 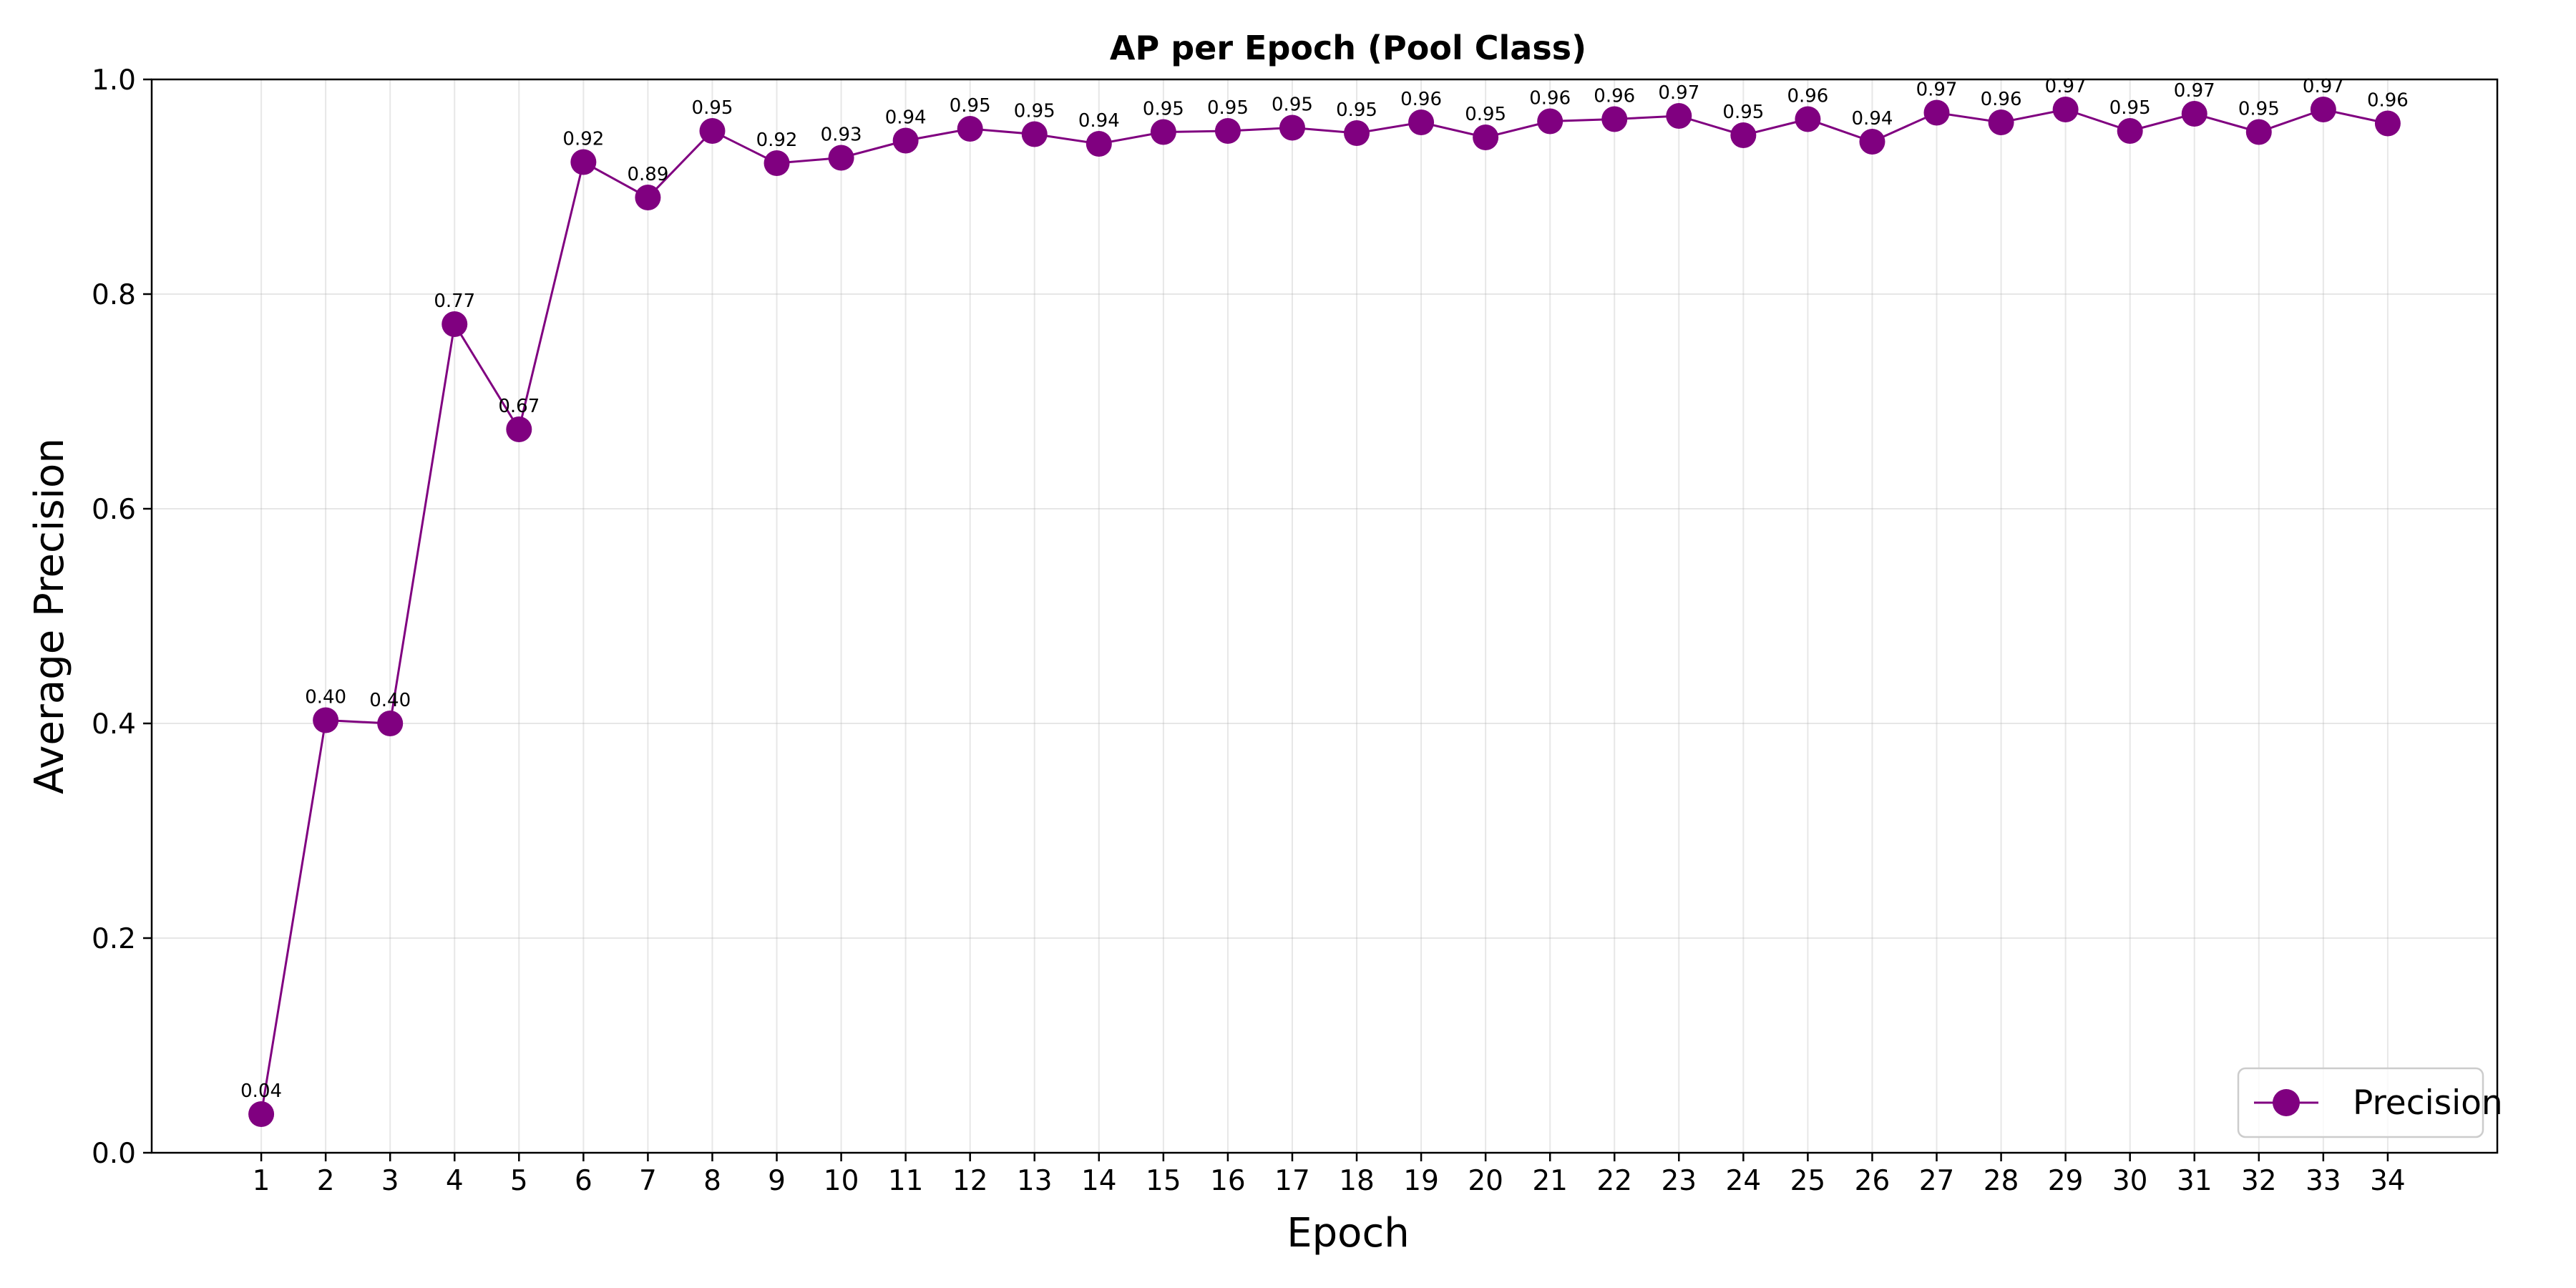 What do you see at coordinates (970, 1181) in the screenshot?
I see `x-tick-label: 12` at bounding box center [970, 1181].